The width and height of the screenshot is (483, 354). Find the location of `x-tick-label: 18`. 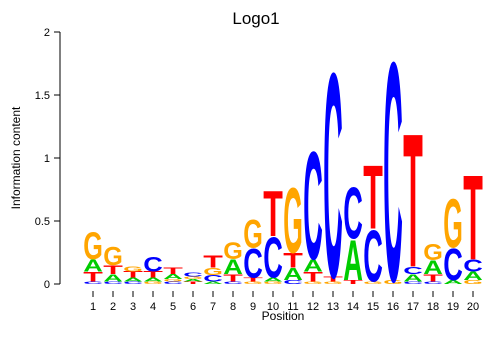

x-tick-label: 18 is located at coordinates (433, 307).